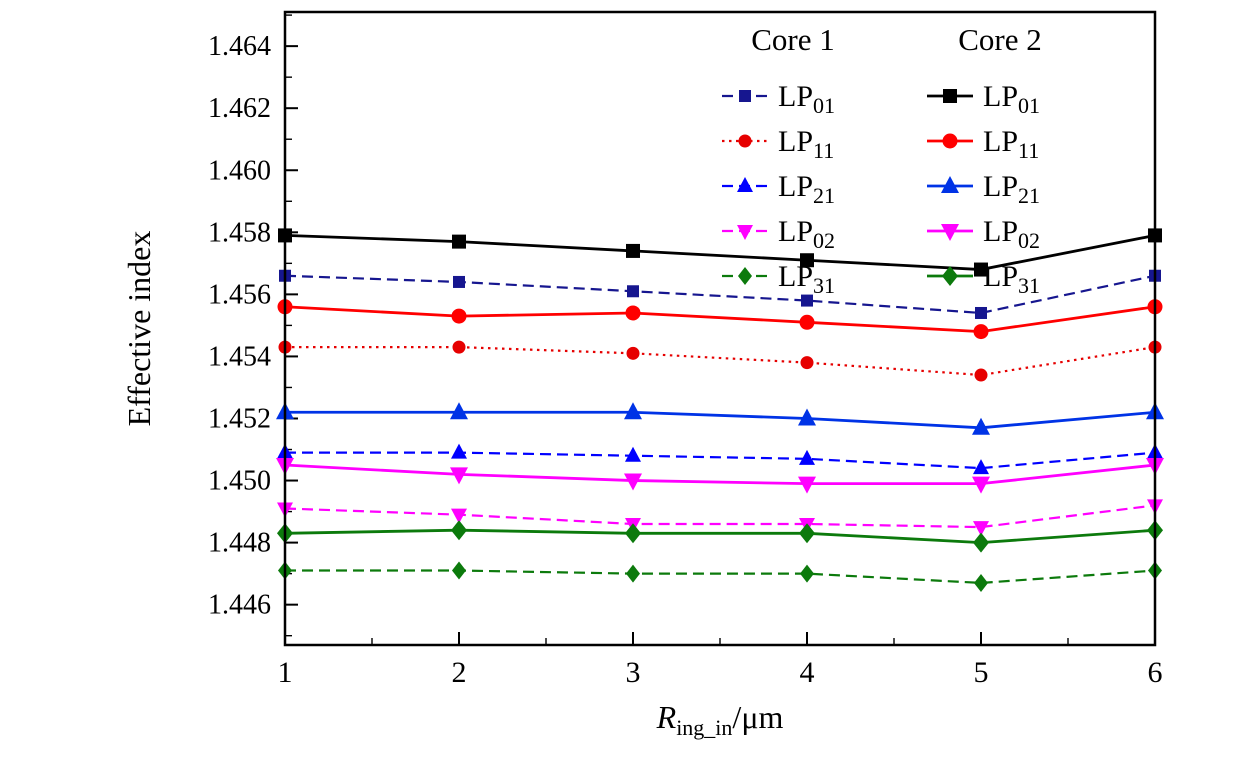 The height and width of the screenshot is (764, 1260). Describe the element at coordinates (1000, 39) in the screenshot. I see `legend-column-header: Core 2` at that location.